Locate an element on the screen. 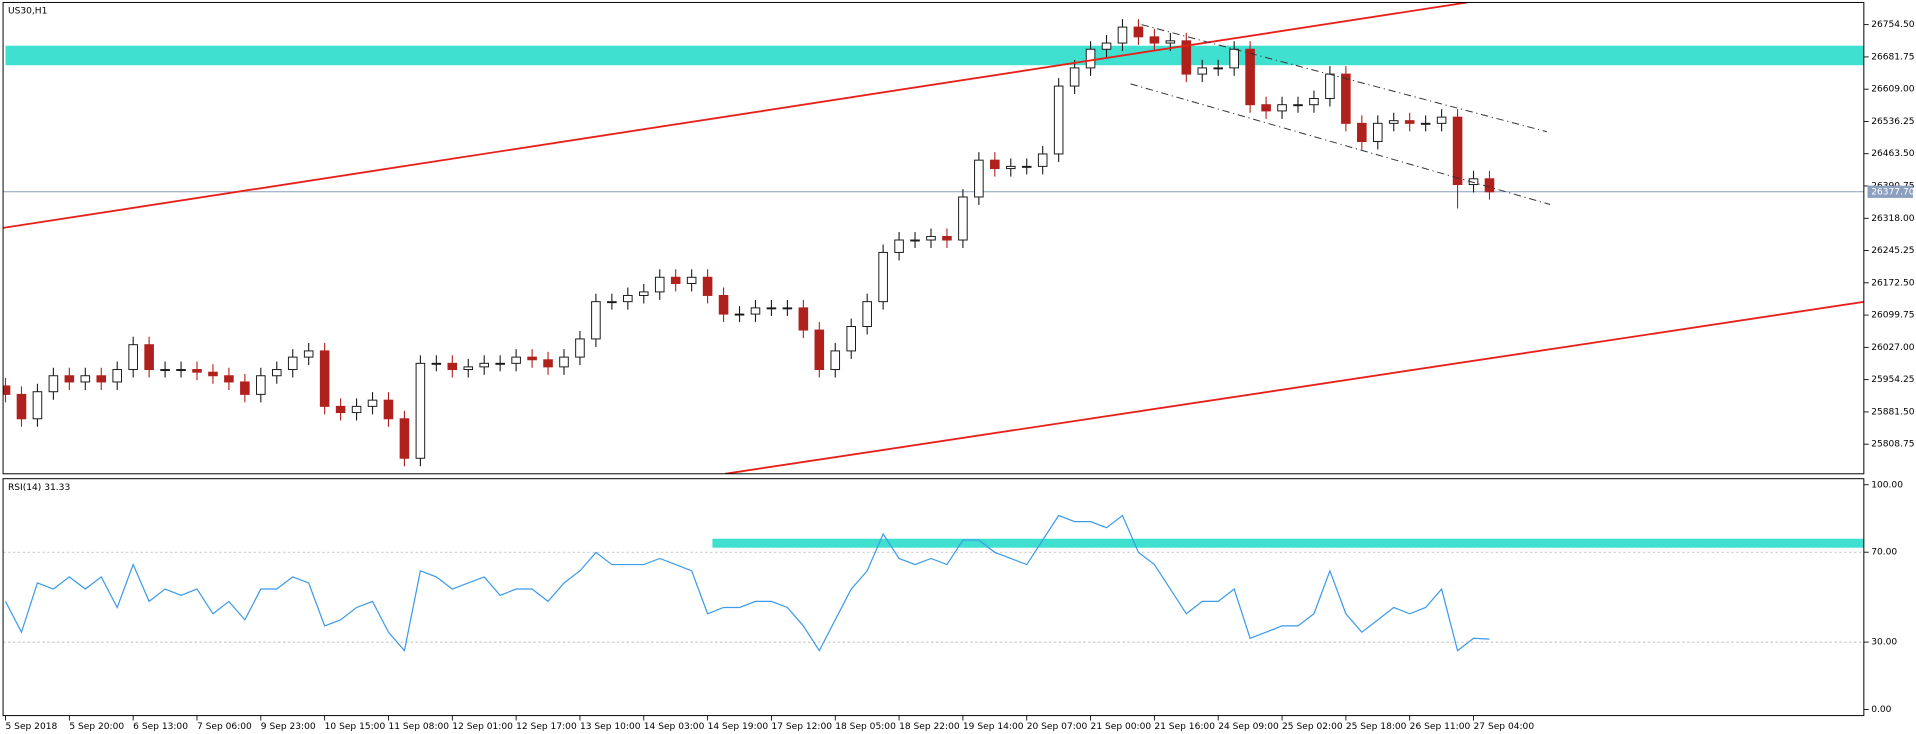  x-tick-label: 18 Sep 05:00 is located at coordinates (865, 727).